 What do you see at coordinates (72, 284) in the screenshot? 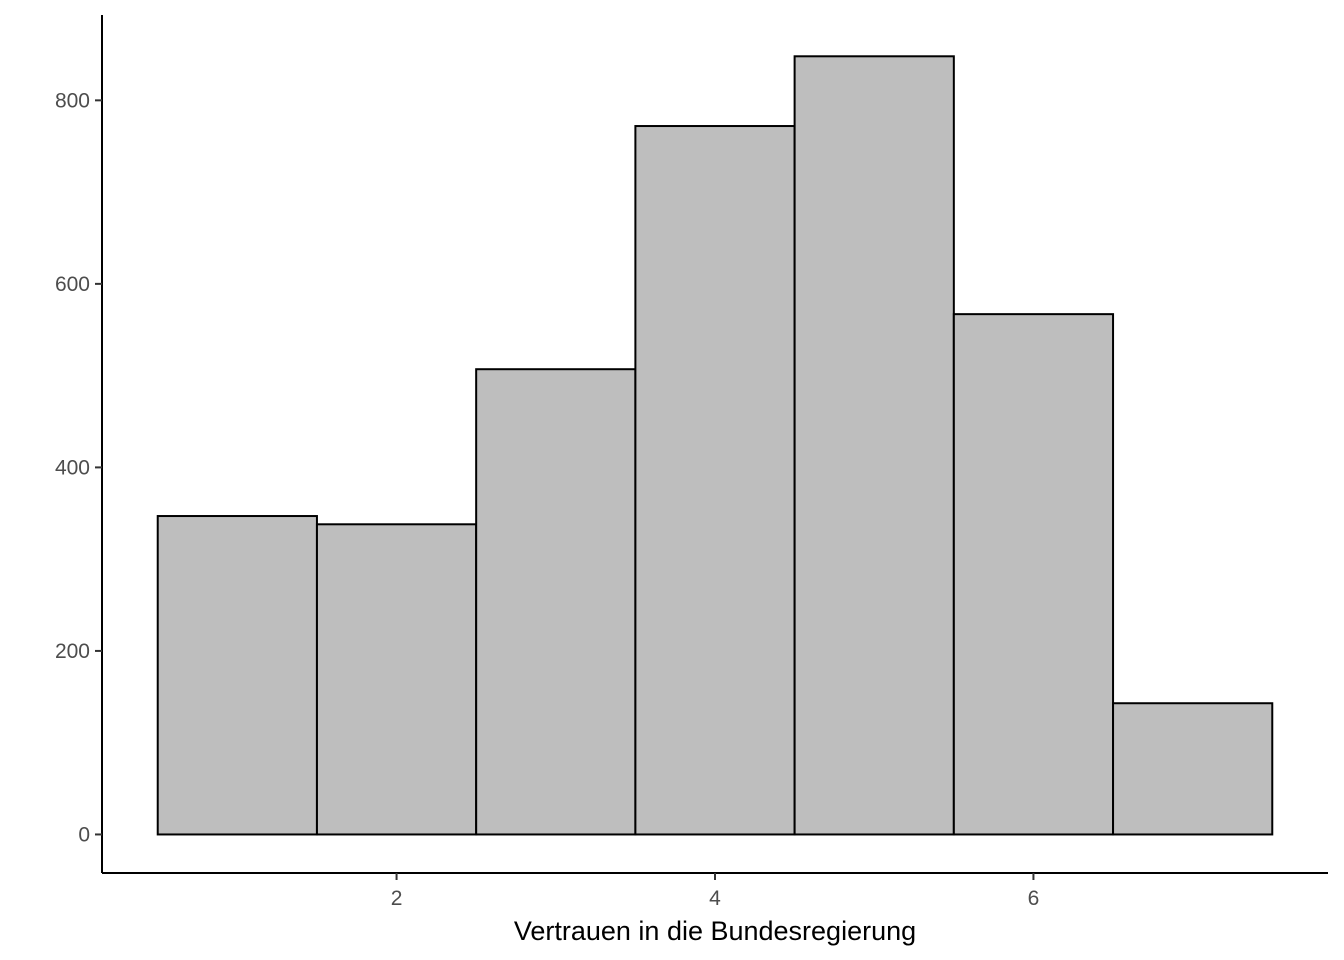
I see `y-tick-label-600: 600` at bounding box center [72, 284].